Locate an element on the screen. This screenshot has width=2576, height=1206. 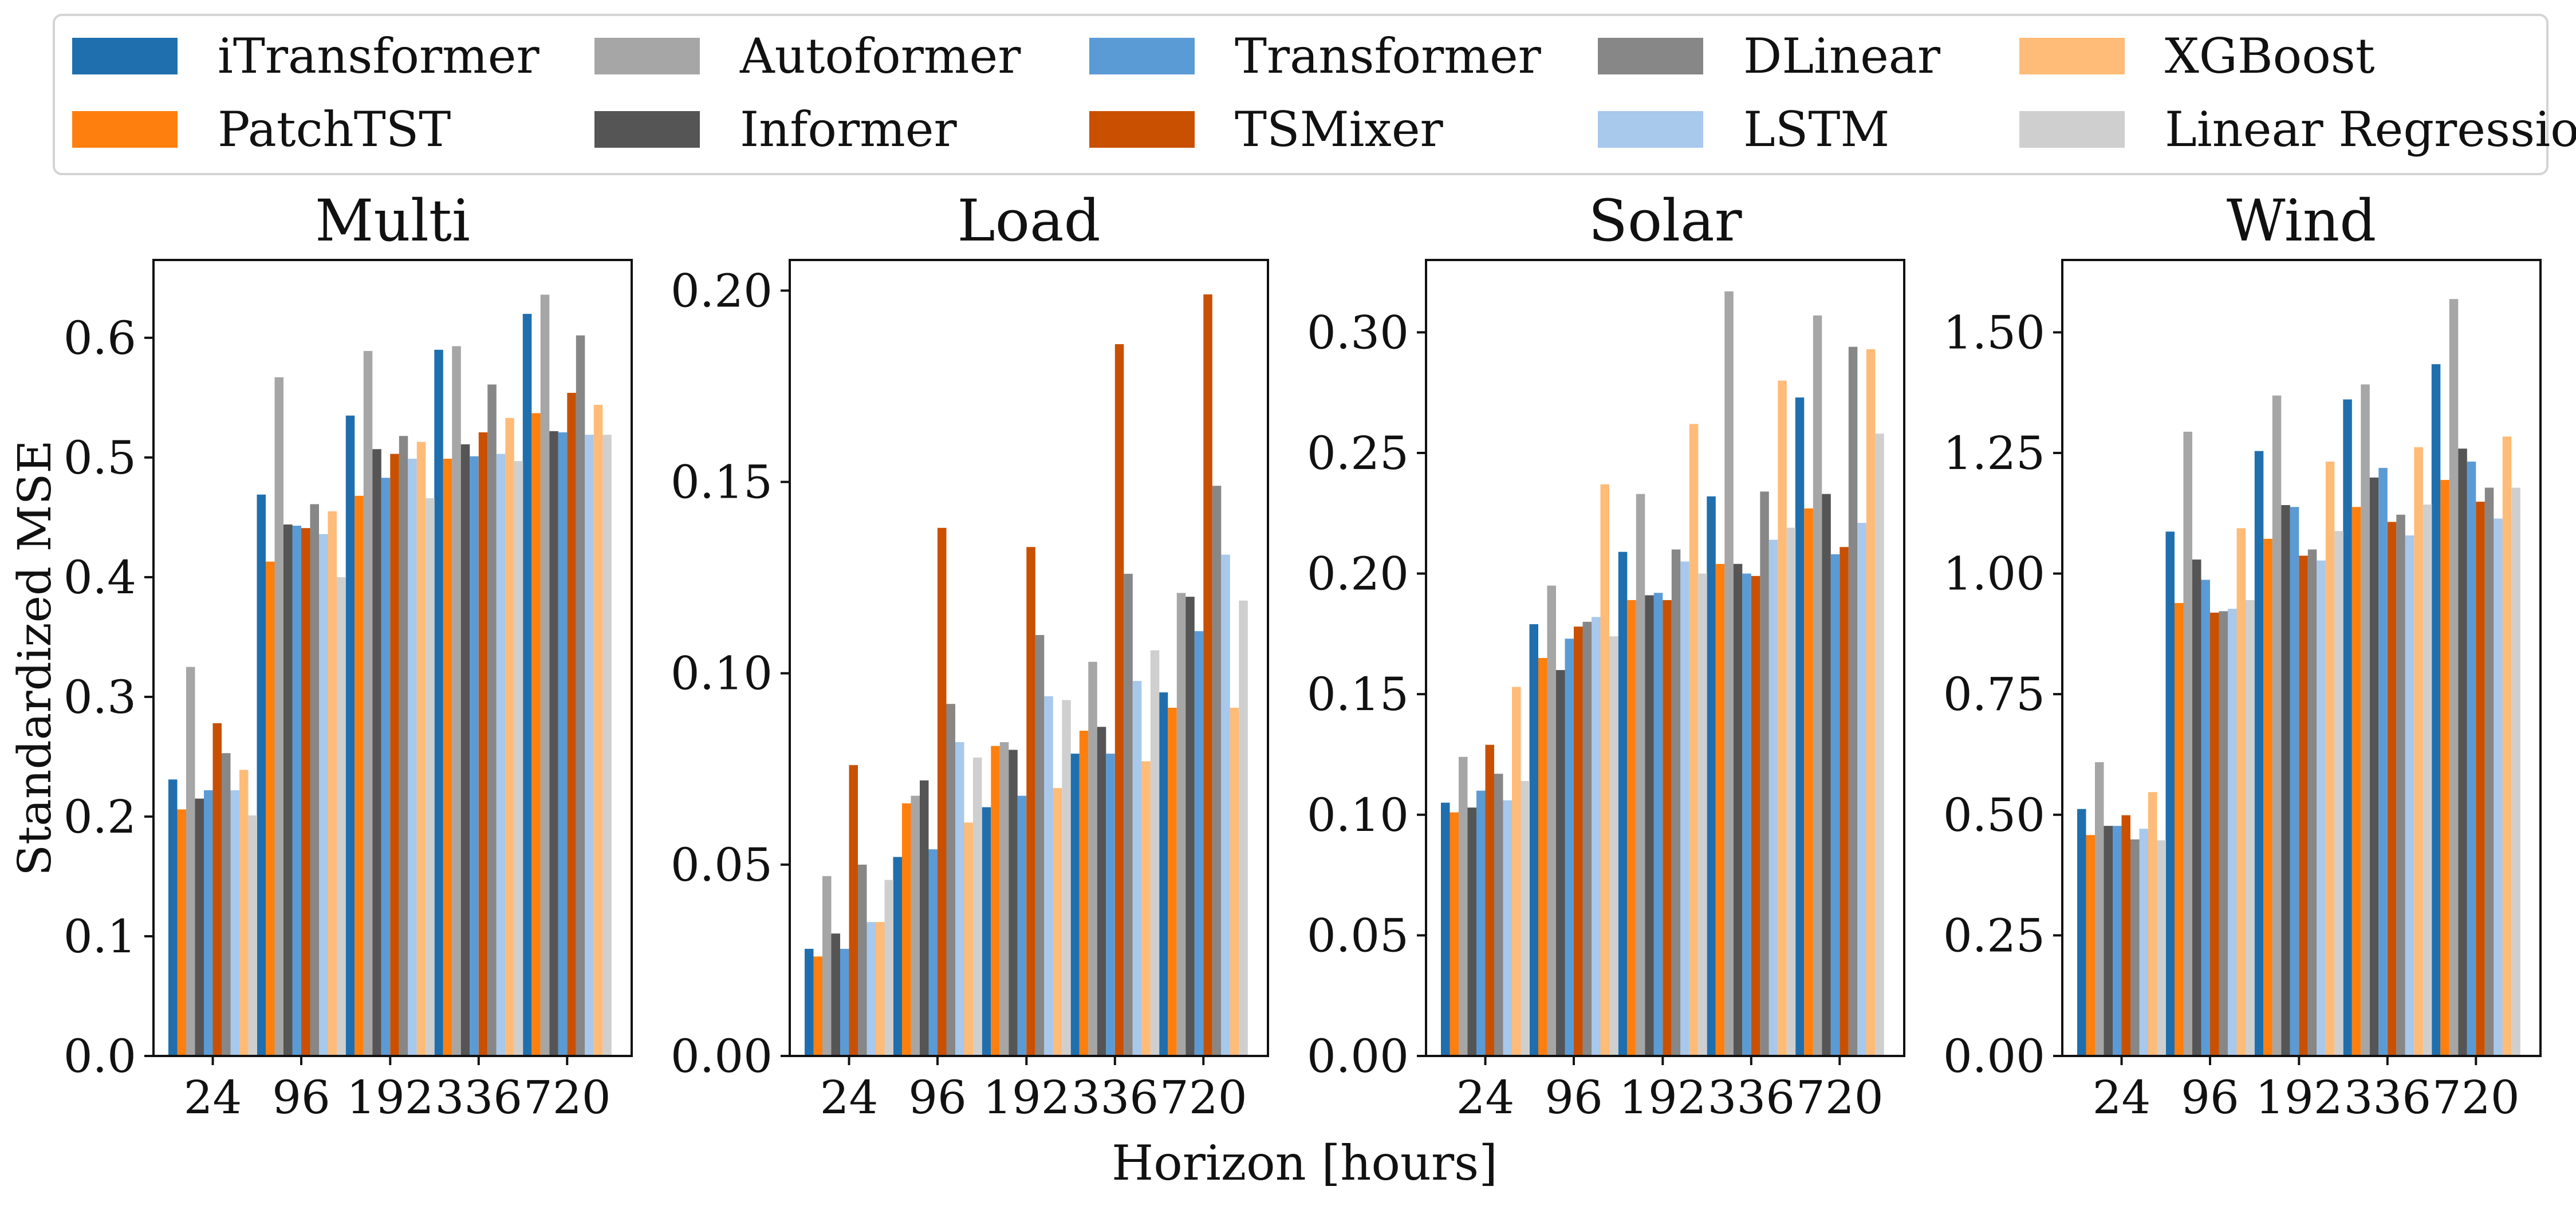
y-tick-label: 0.30 is located at coordinates (1358, 332).